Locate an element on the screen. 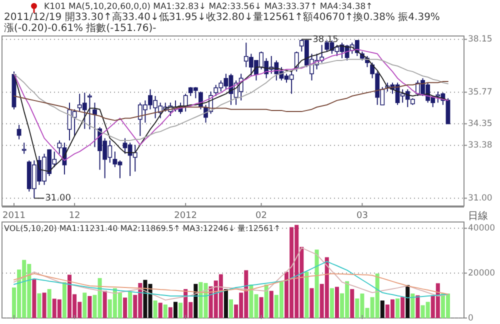 Image resolution: width=500 pixels, height=324 pixels. annotation: 31.00 is located at coordinates (58, 199).